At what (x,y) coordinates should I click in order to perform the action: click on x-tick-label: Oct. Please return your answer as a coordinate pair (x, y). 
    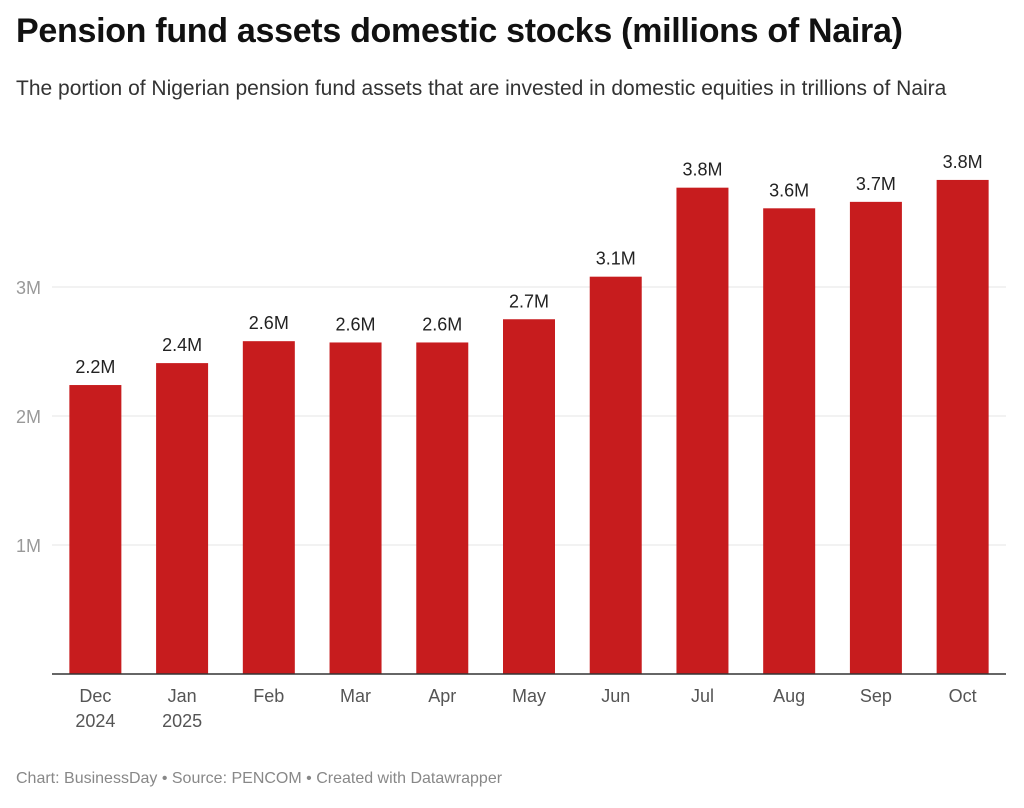
    Looking at the image, I should click on (963, 696).